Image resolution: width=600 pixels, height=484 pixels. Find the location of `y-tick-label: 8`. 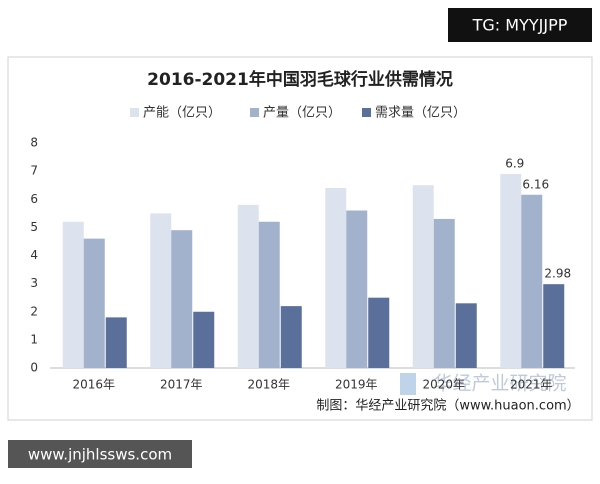

y-tick-label: 8 is located at coordinates (34, 143).